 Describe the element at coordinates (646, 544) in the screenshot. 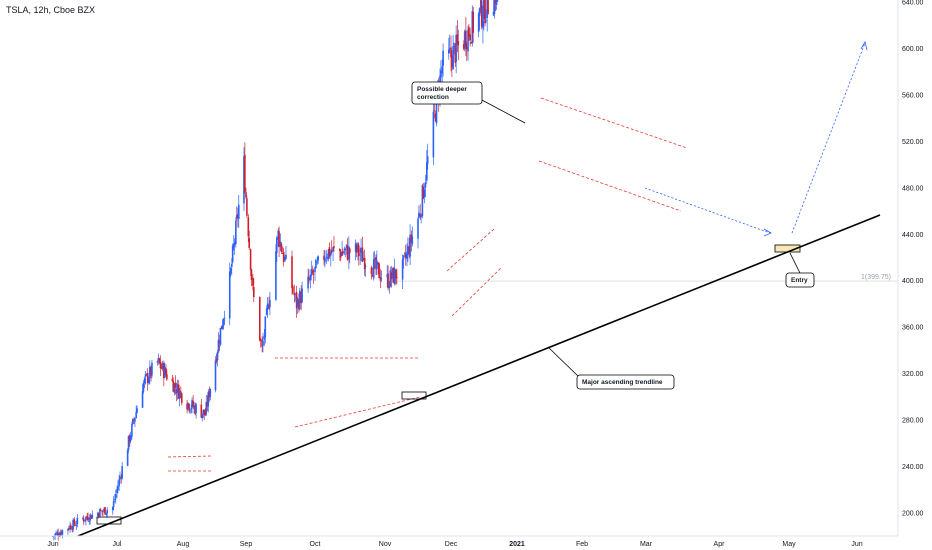

I see `x-tick-label: Mar` at that location.